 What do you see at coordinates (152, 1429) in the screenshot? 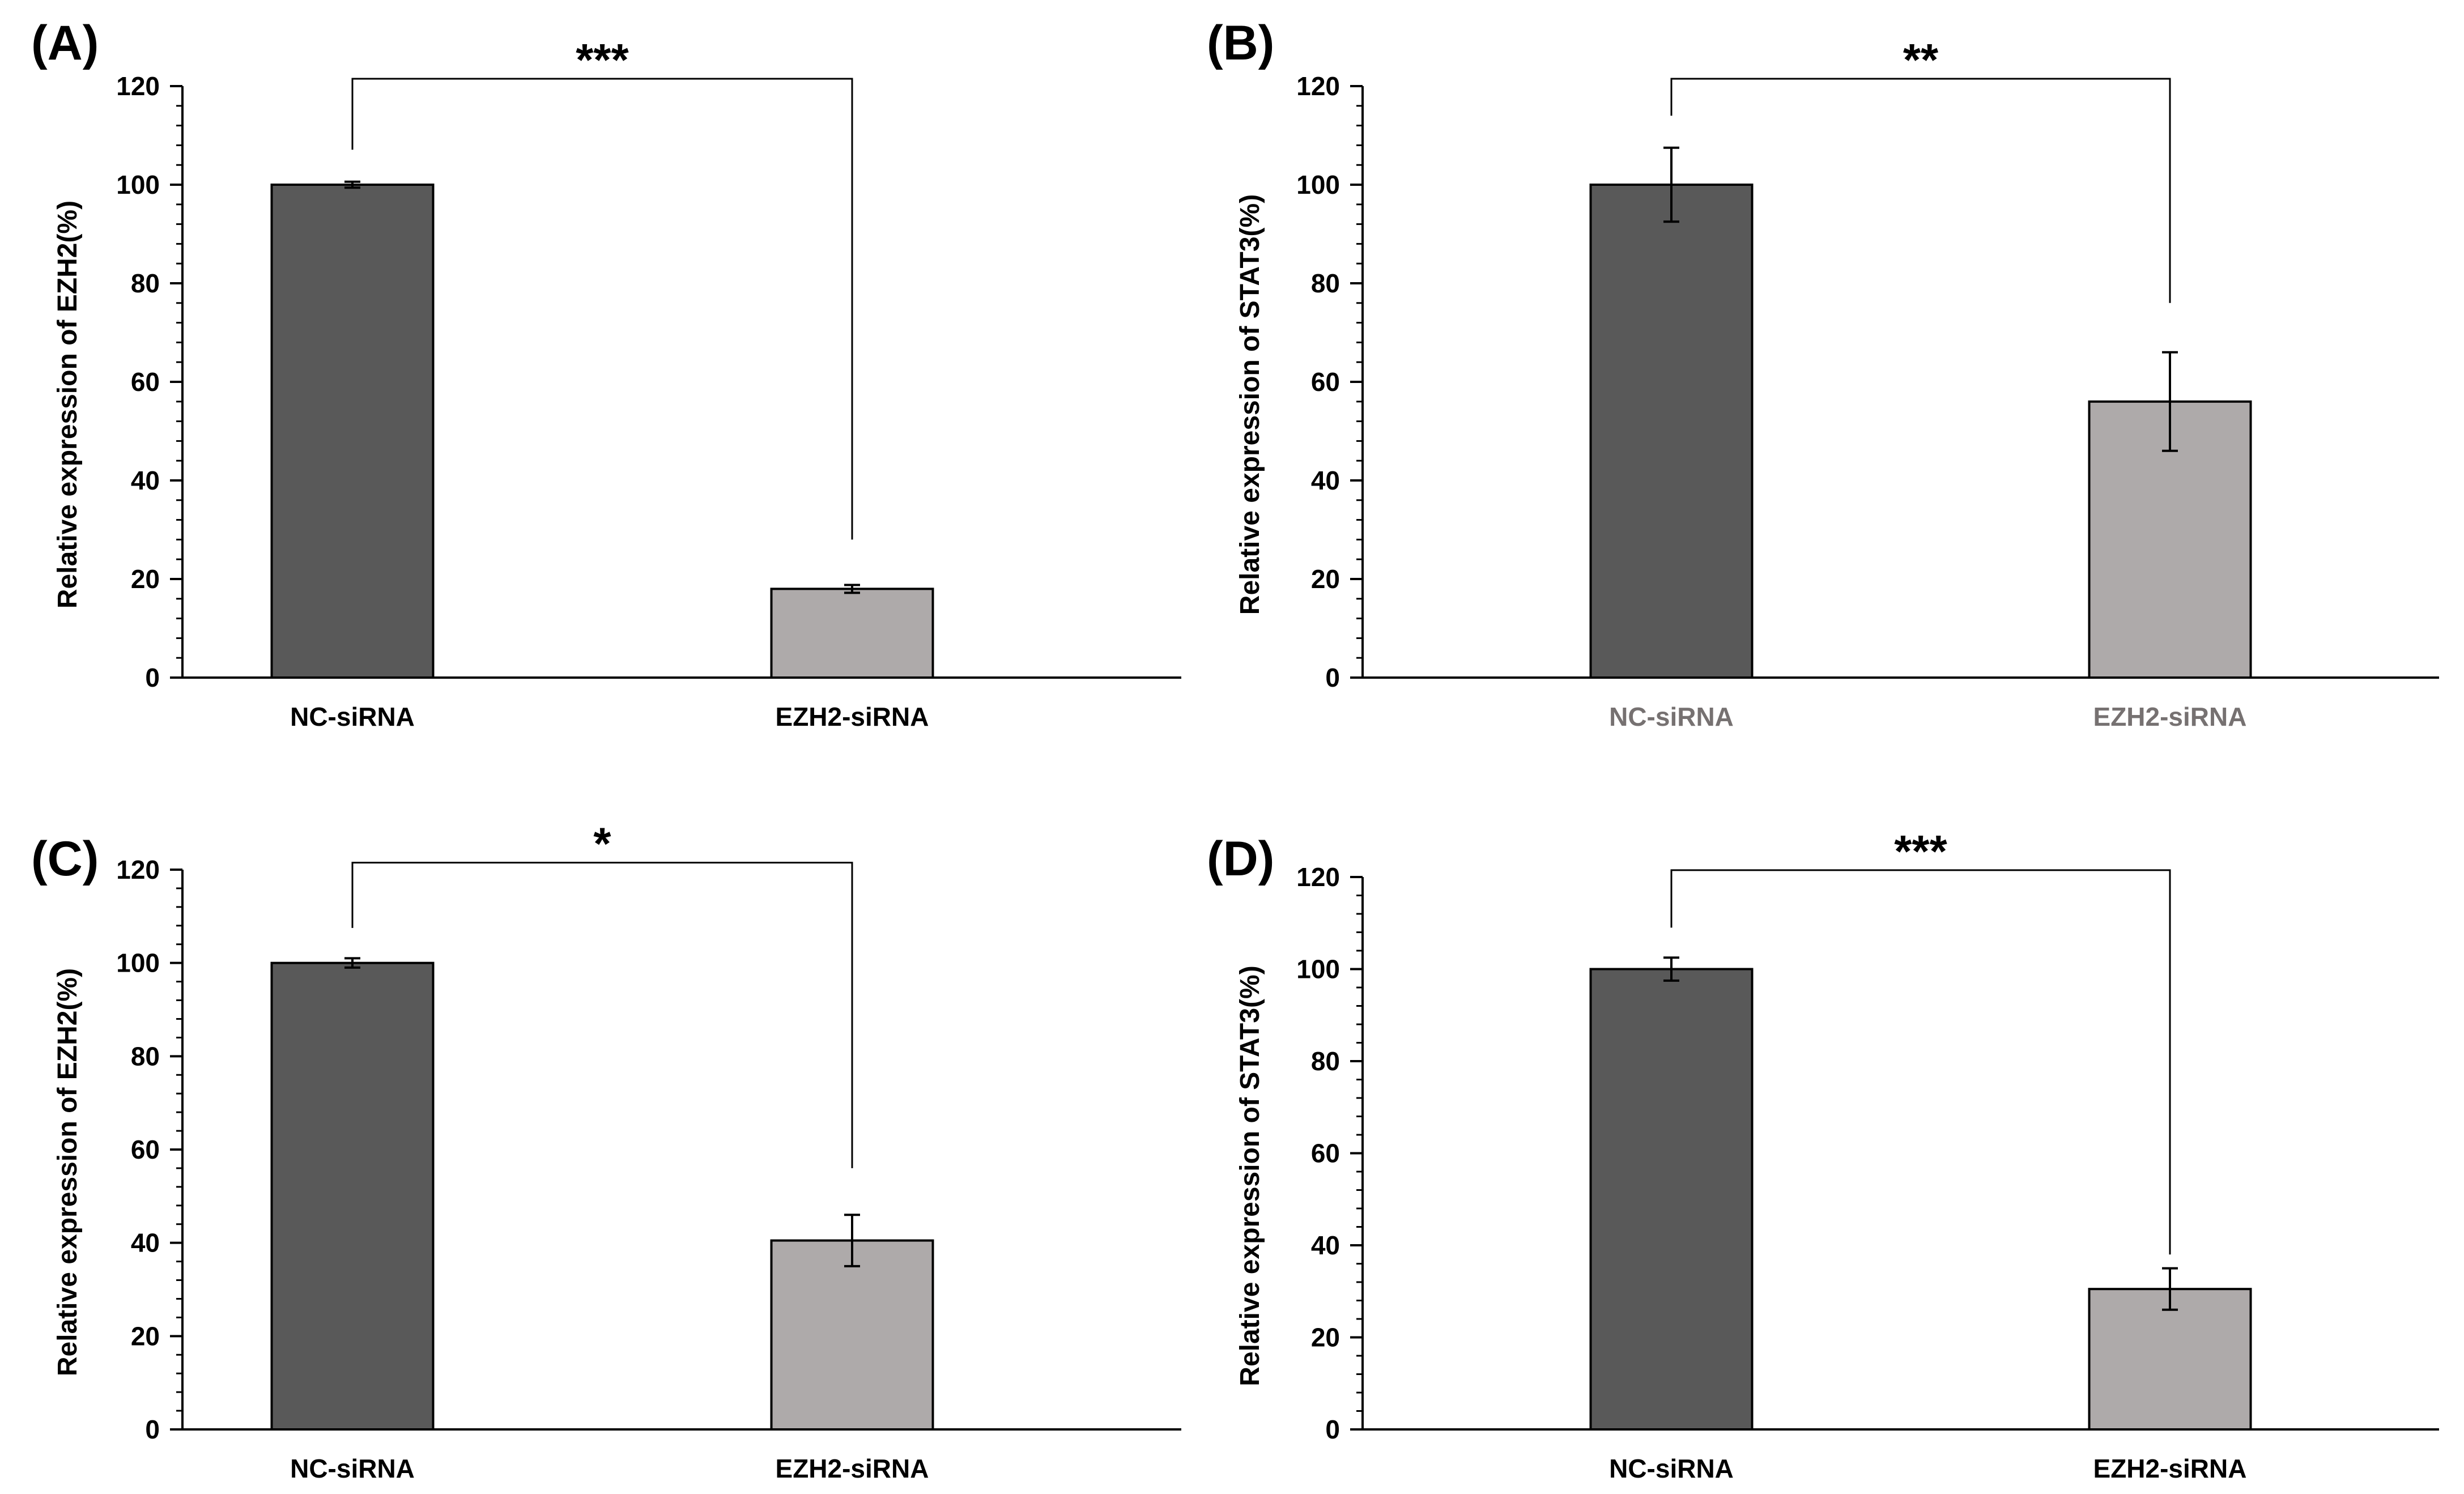
I see `panel-c-y-tick-label: 0` at bounding box center [152, 1429].